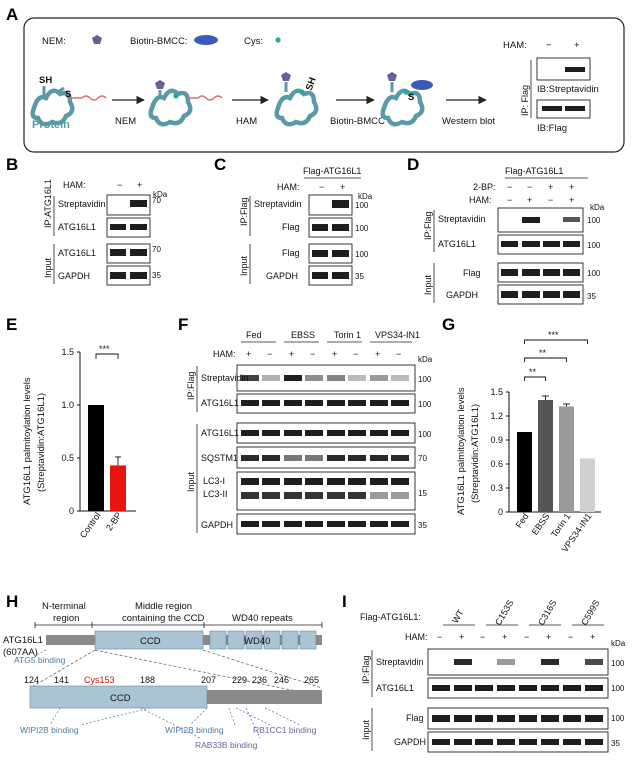 The image size is (635, 764). What do you see at coordinates (118, 488) in the screenshot?
I see `e-bar-2bp` at bounding box center [118, 488].